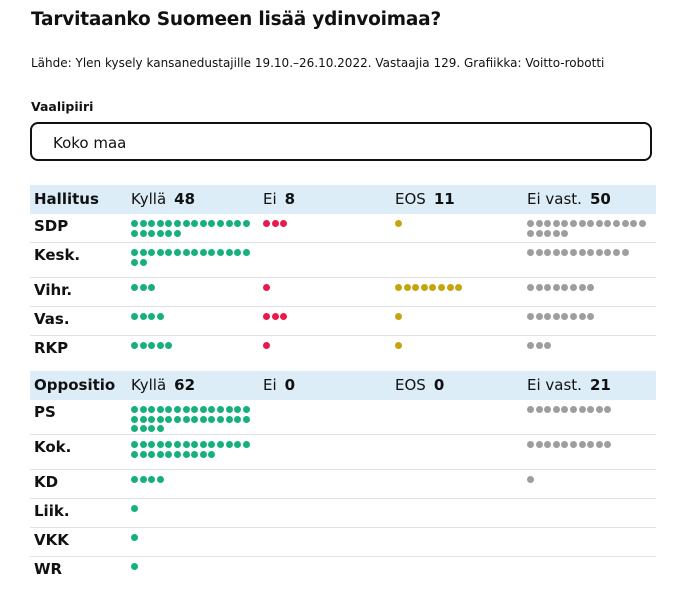  Describe the element at coordinates (343, 542) in the screenshot. I see `party-row-vkk: VKK` at that location.